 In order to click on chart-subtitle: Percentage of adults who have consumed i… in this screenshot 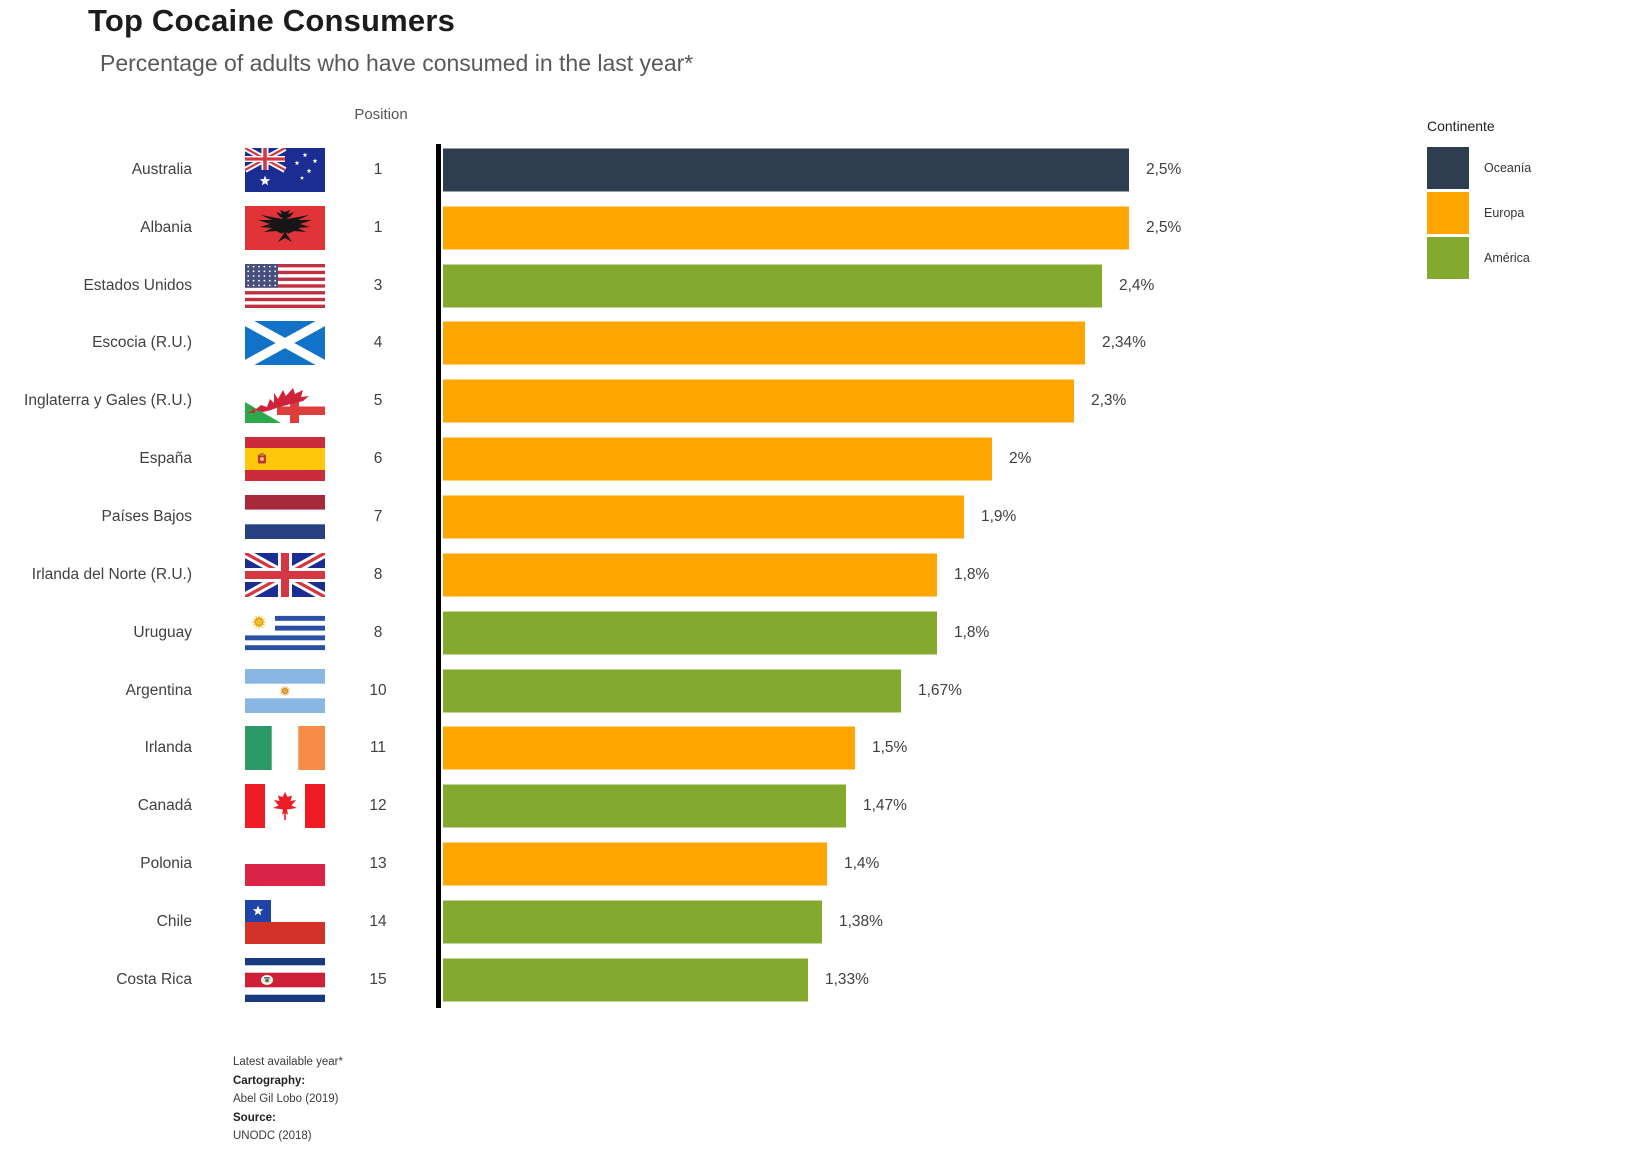, I will do `click(397, 63)`.